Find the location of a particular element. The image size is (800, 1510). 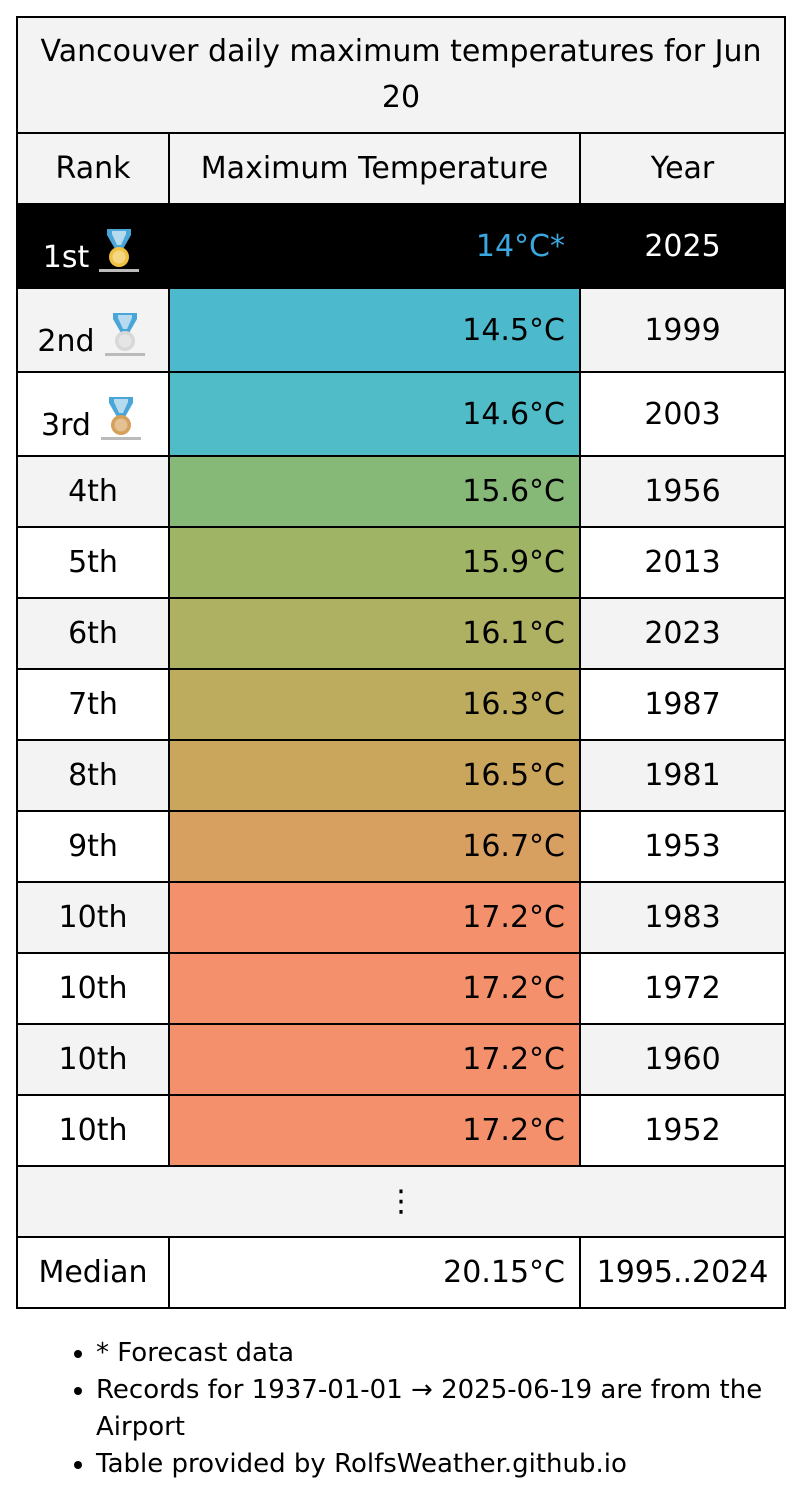

rank-cell: 1st is located at coordinates (93, 246).